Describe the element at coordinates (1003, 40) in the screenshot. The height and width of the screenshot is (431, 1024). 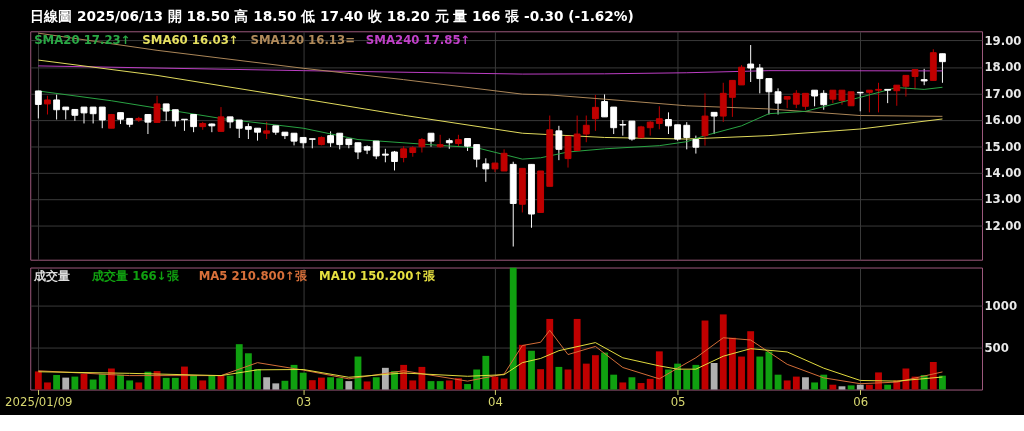
I see `y-tick-label: 19.00` at that location.